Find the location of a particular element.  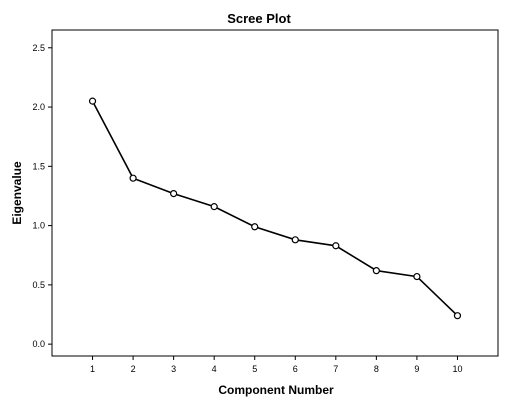

x-tick-label: 1 is located at coordinates (92, 369).